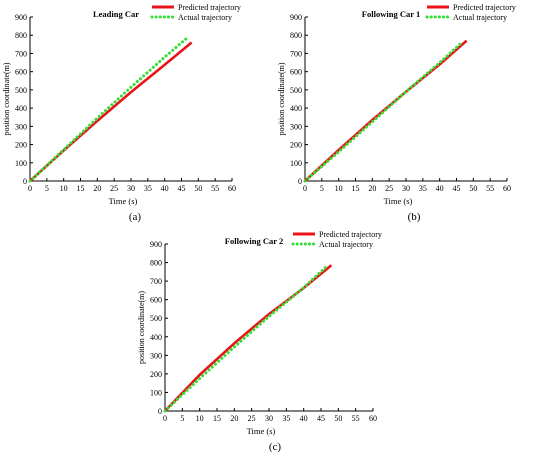  I want to click on panel-caption: (b), so click(414, 217).